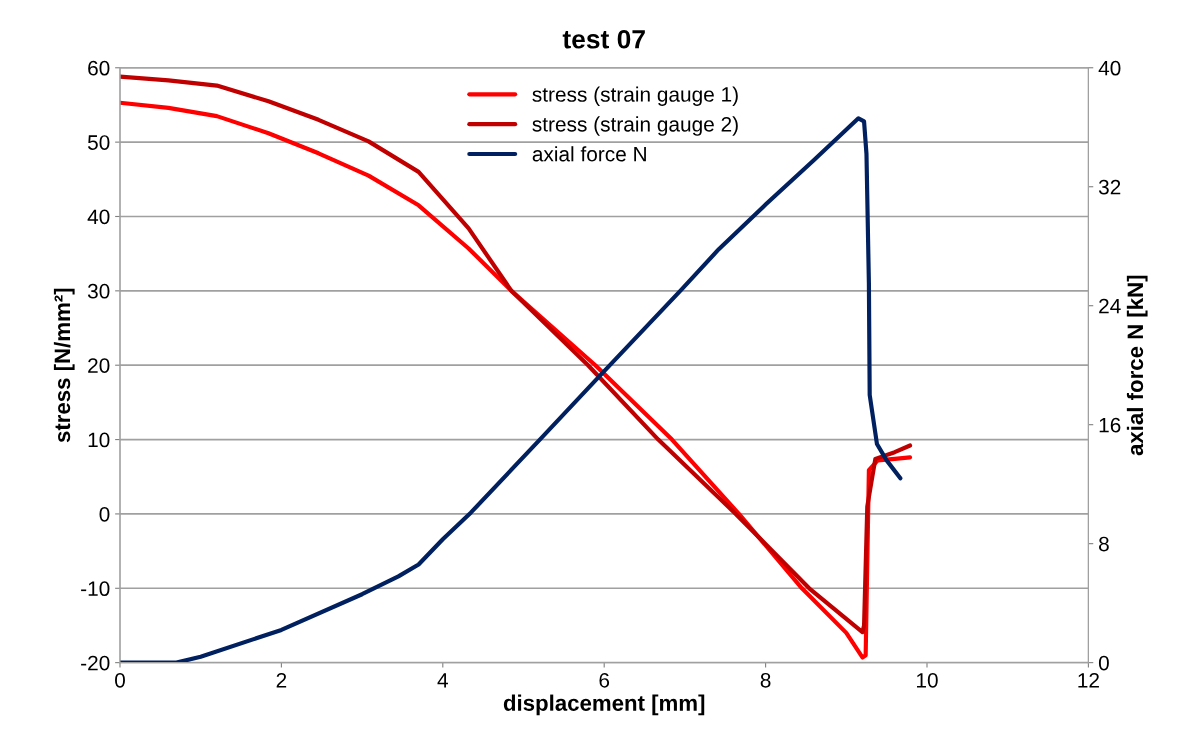 Image resolution: width=1200 pixels, height=753 pixels. Describe the element at coordinates (98, 217) in the screenshot. I see `y-tick-label: 40` at that location.